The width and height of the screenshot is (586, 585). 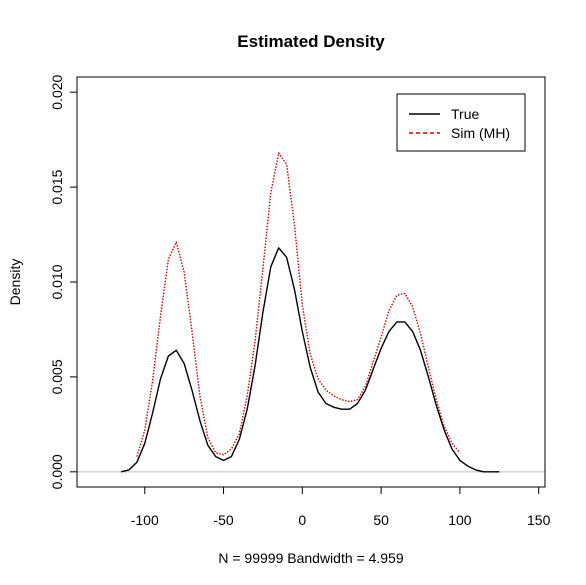 What do you see at coordinates (381, 520) in the screenshot?
I see `x-tick-label: 50` at bounding box center [381, 520].